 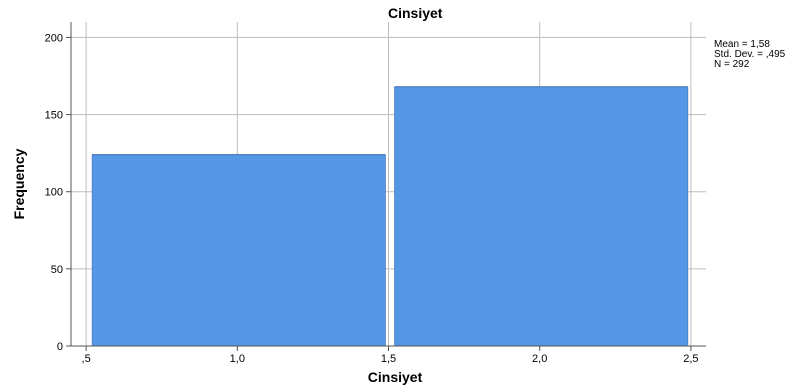 What do you see at coordinates (60, 347) in the screenshot?
I see `y-tick-label: 0` at bounding box center [60, 347].